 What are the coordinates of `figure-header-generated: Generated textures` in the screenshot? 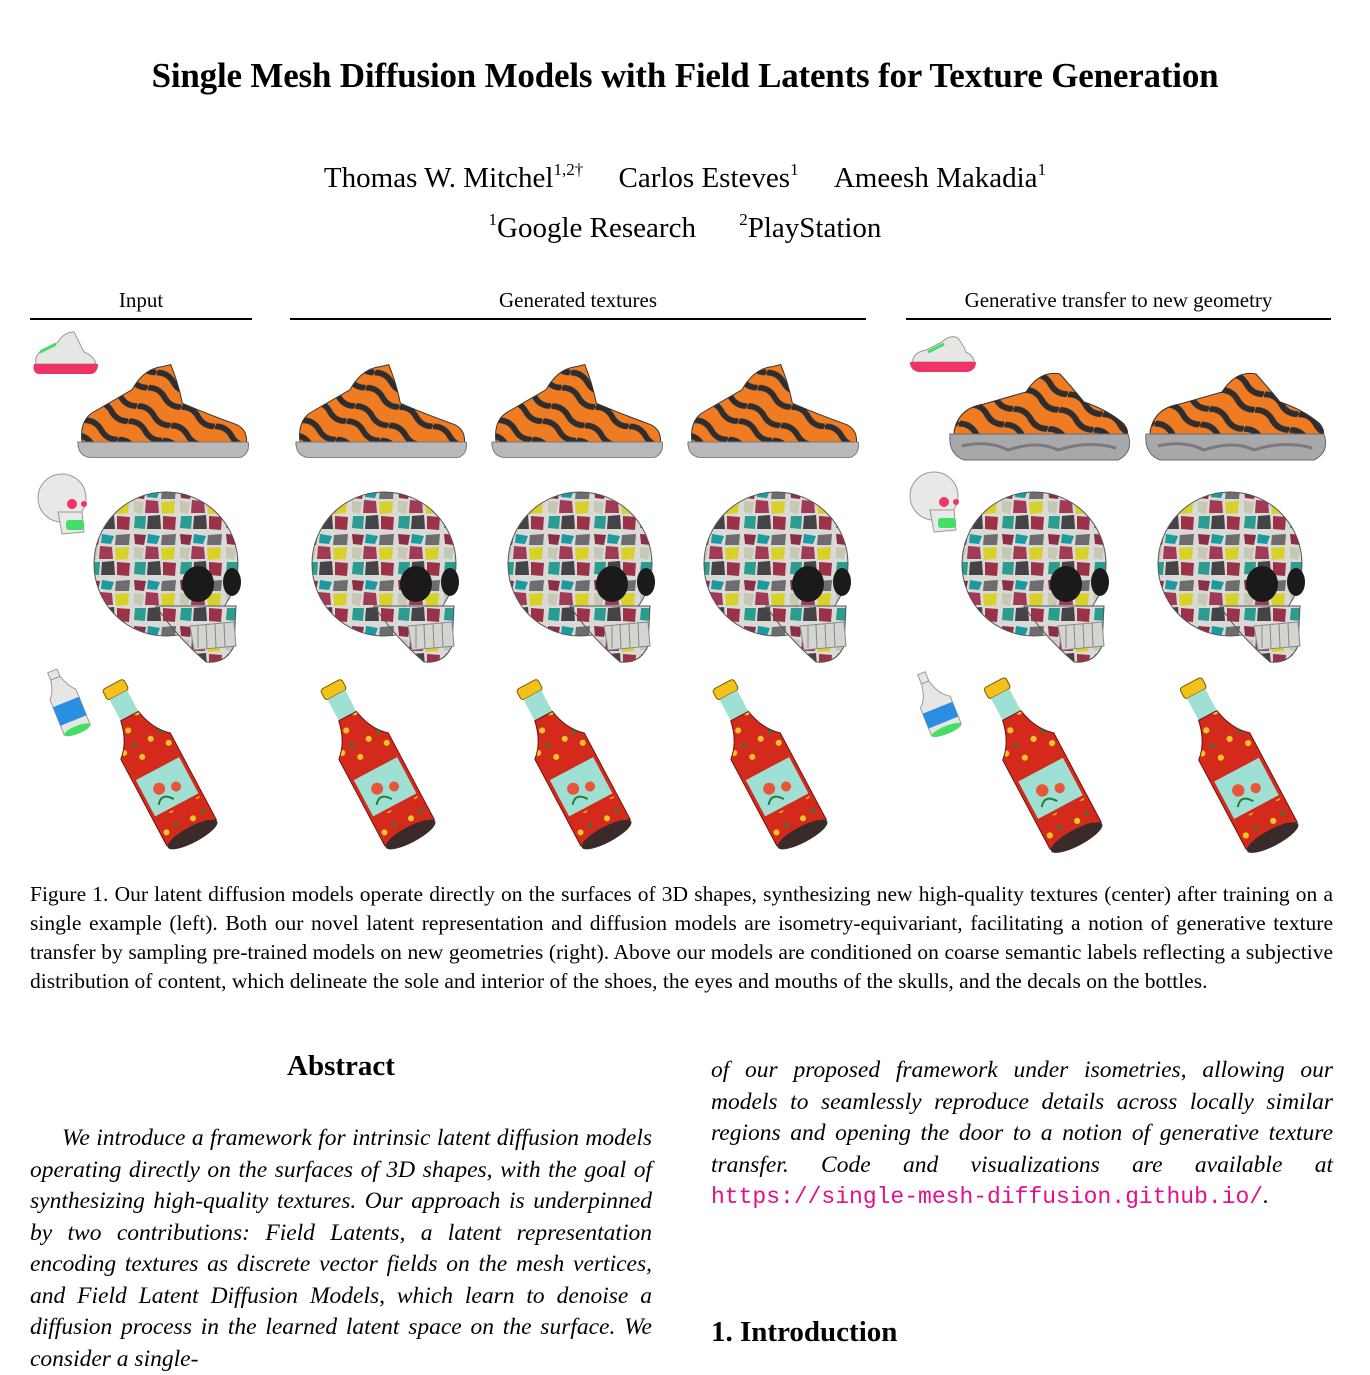 It's located at (578, 304).